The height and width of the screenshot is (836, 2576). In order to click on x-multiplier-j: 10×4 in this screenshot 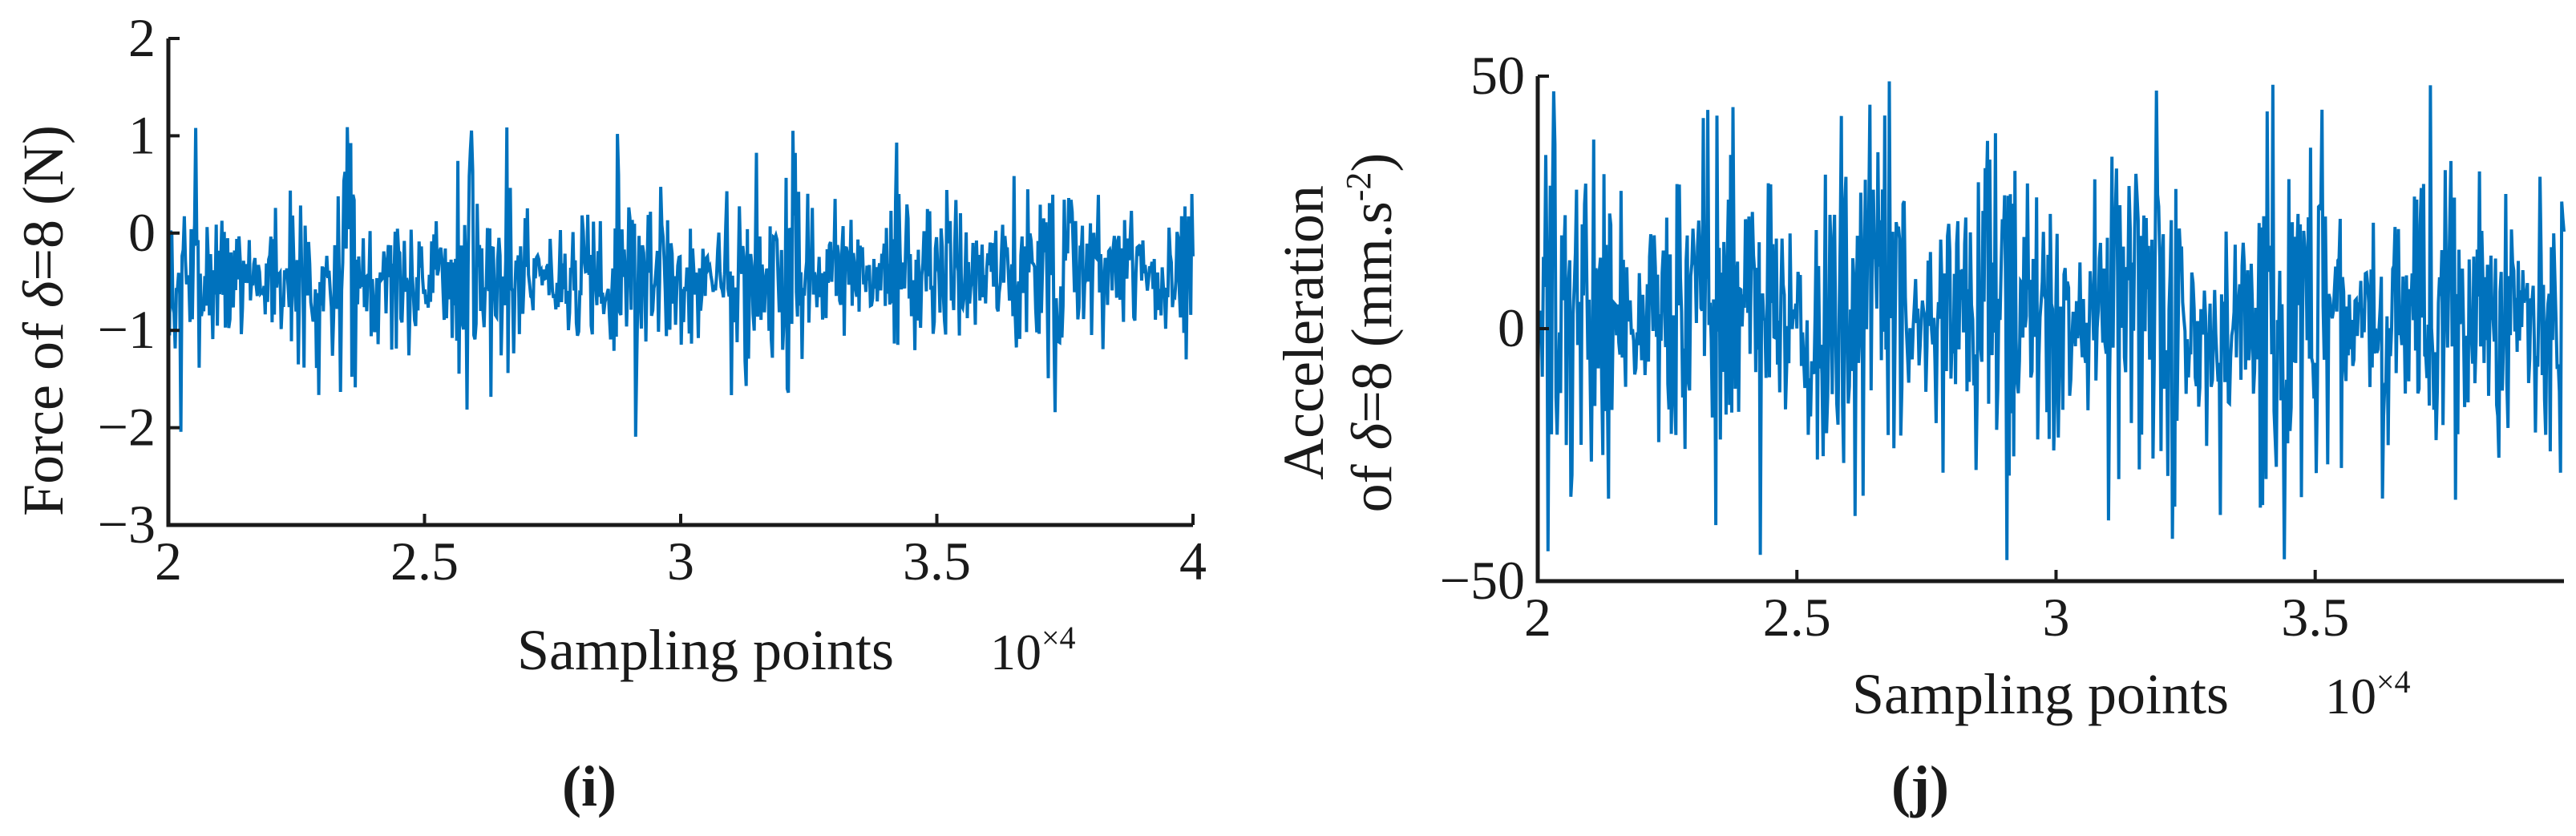, I will do `click(2368, 694)`.